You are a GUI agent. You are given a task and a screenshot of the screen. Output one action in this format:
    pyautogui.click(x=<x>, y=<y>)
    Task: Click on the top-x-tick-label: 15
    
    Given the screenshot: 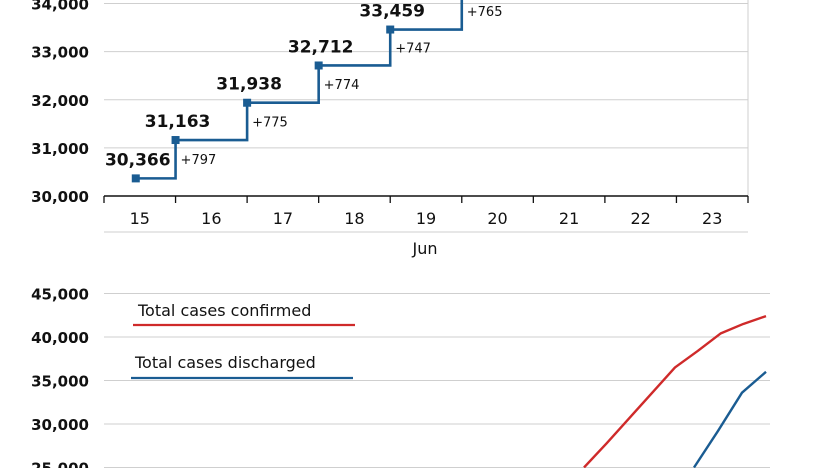 What is the action you would take?
    pyautogui.click(x=140, y=218)
    